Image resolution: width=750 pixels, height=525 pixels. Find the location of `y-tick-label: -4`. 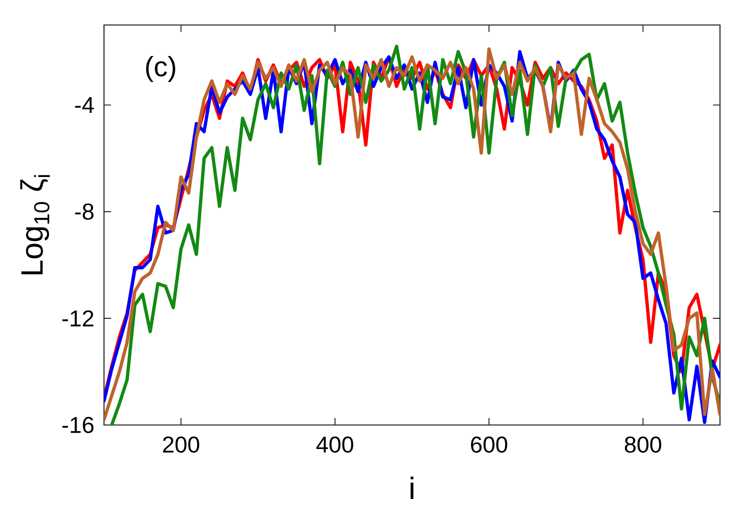

y-tick-label: -4 is located at coordinates (84, 105).